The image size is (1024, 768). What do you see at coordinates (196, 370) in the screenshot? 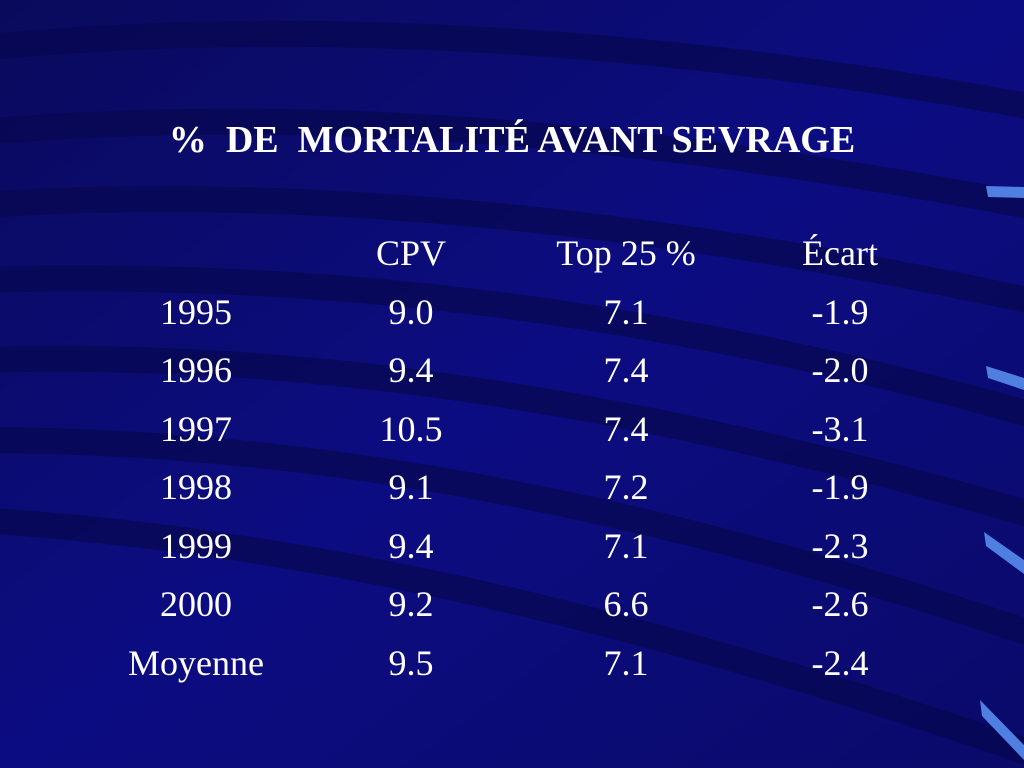
I see `cell-year: 1996` at bounding box center [196, 370].